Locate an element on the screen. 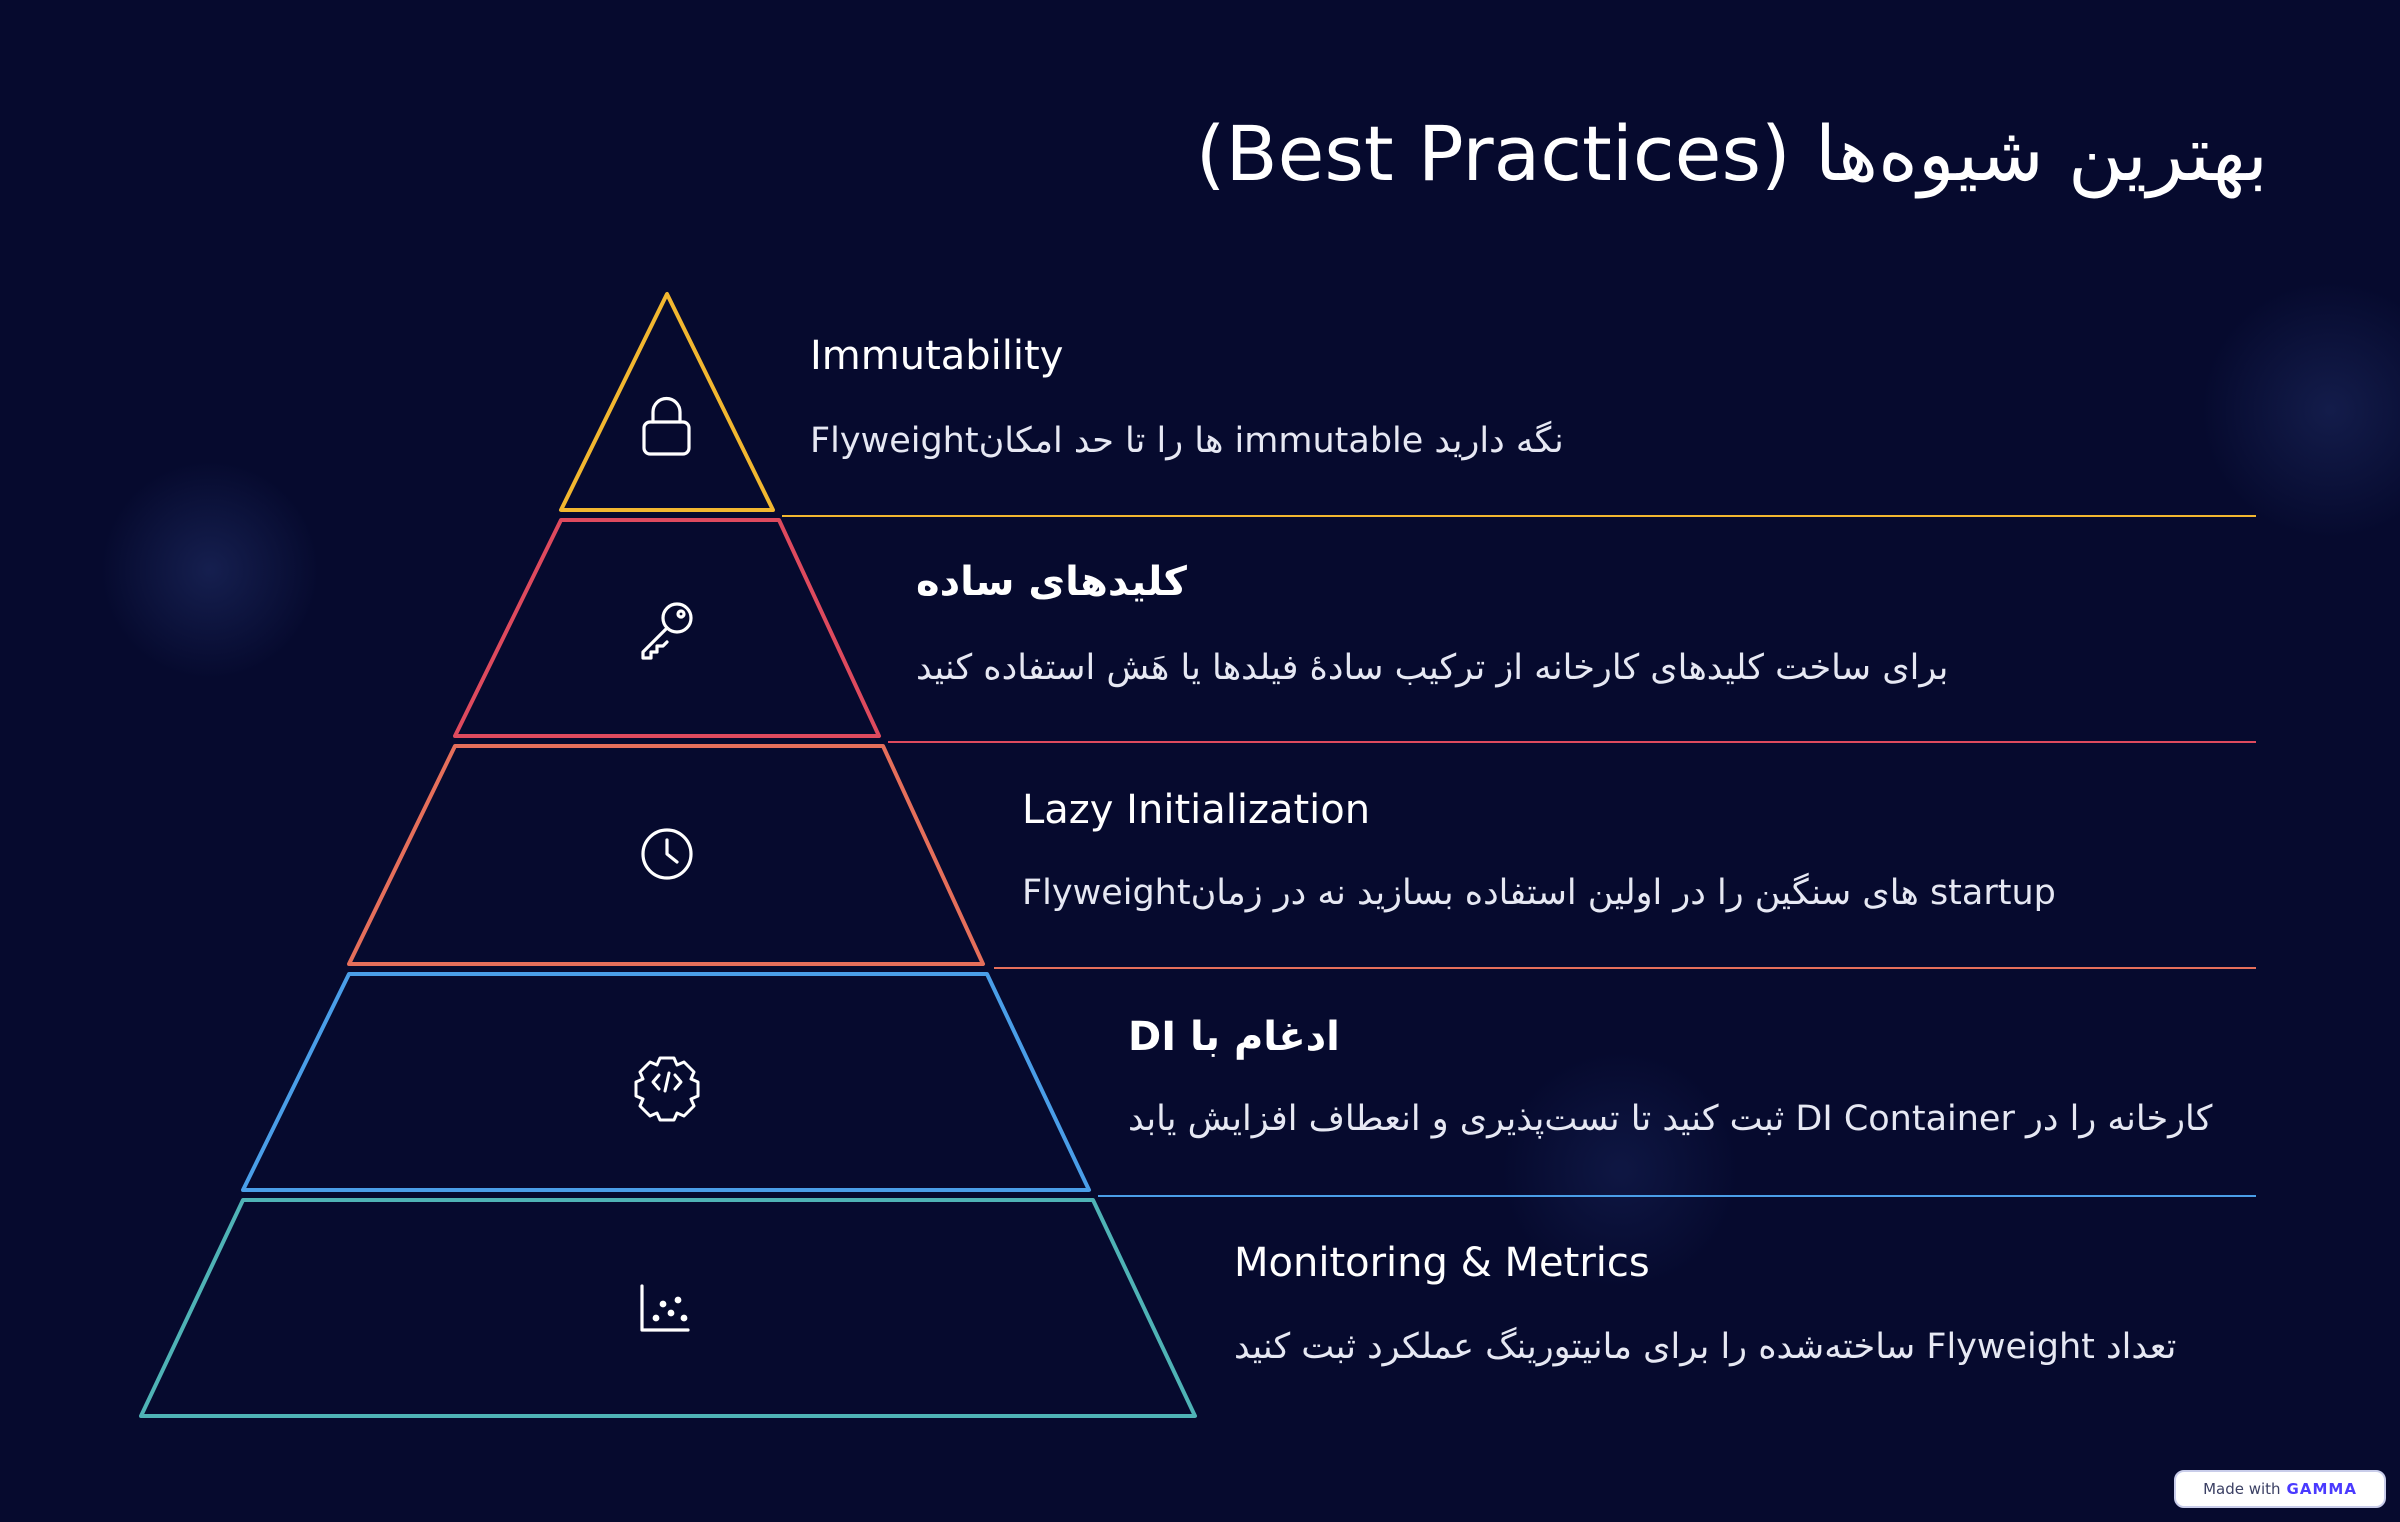  gamma-logo: GAMMA is located at coordinates (2321, 1489).